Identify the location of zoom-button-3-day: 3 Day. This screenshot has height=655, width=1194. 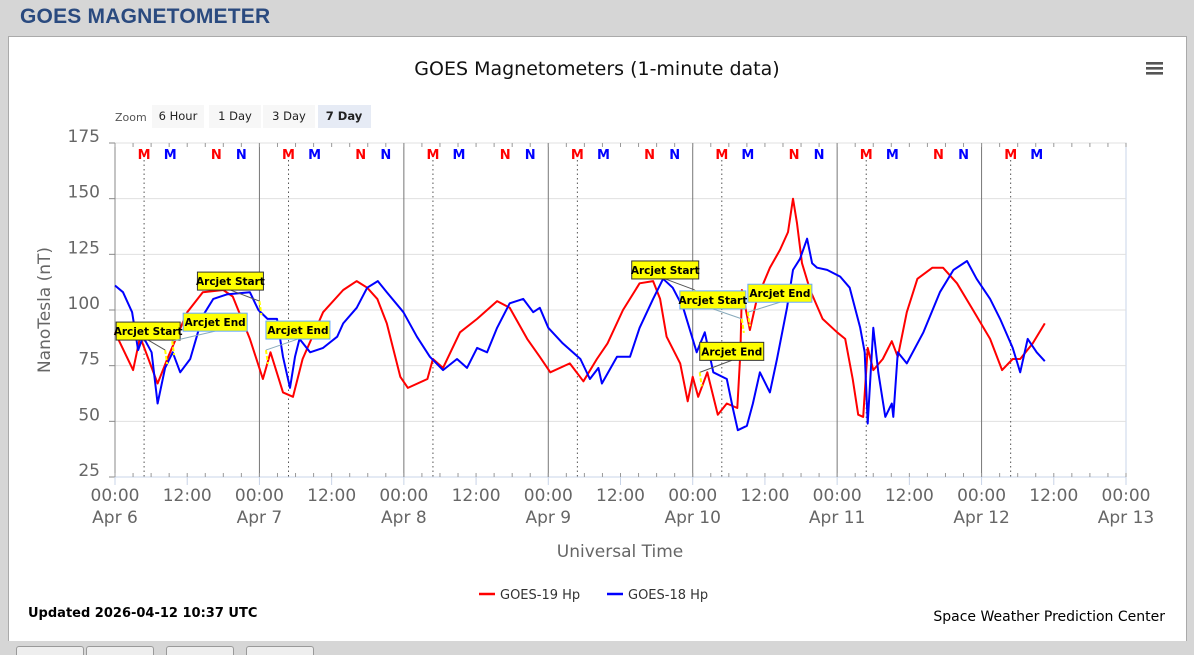
(289, 116).